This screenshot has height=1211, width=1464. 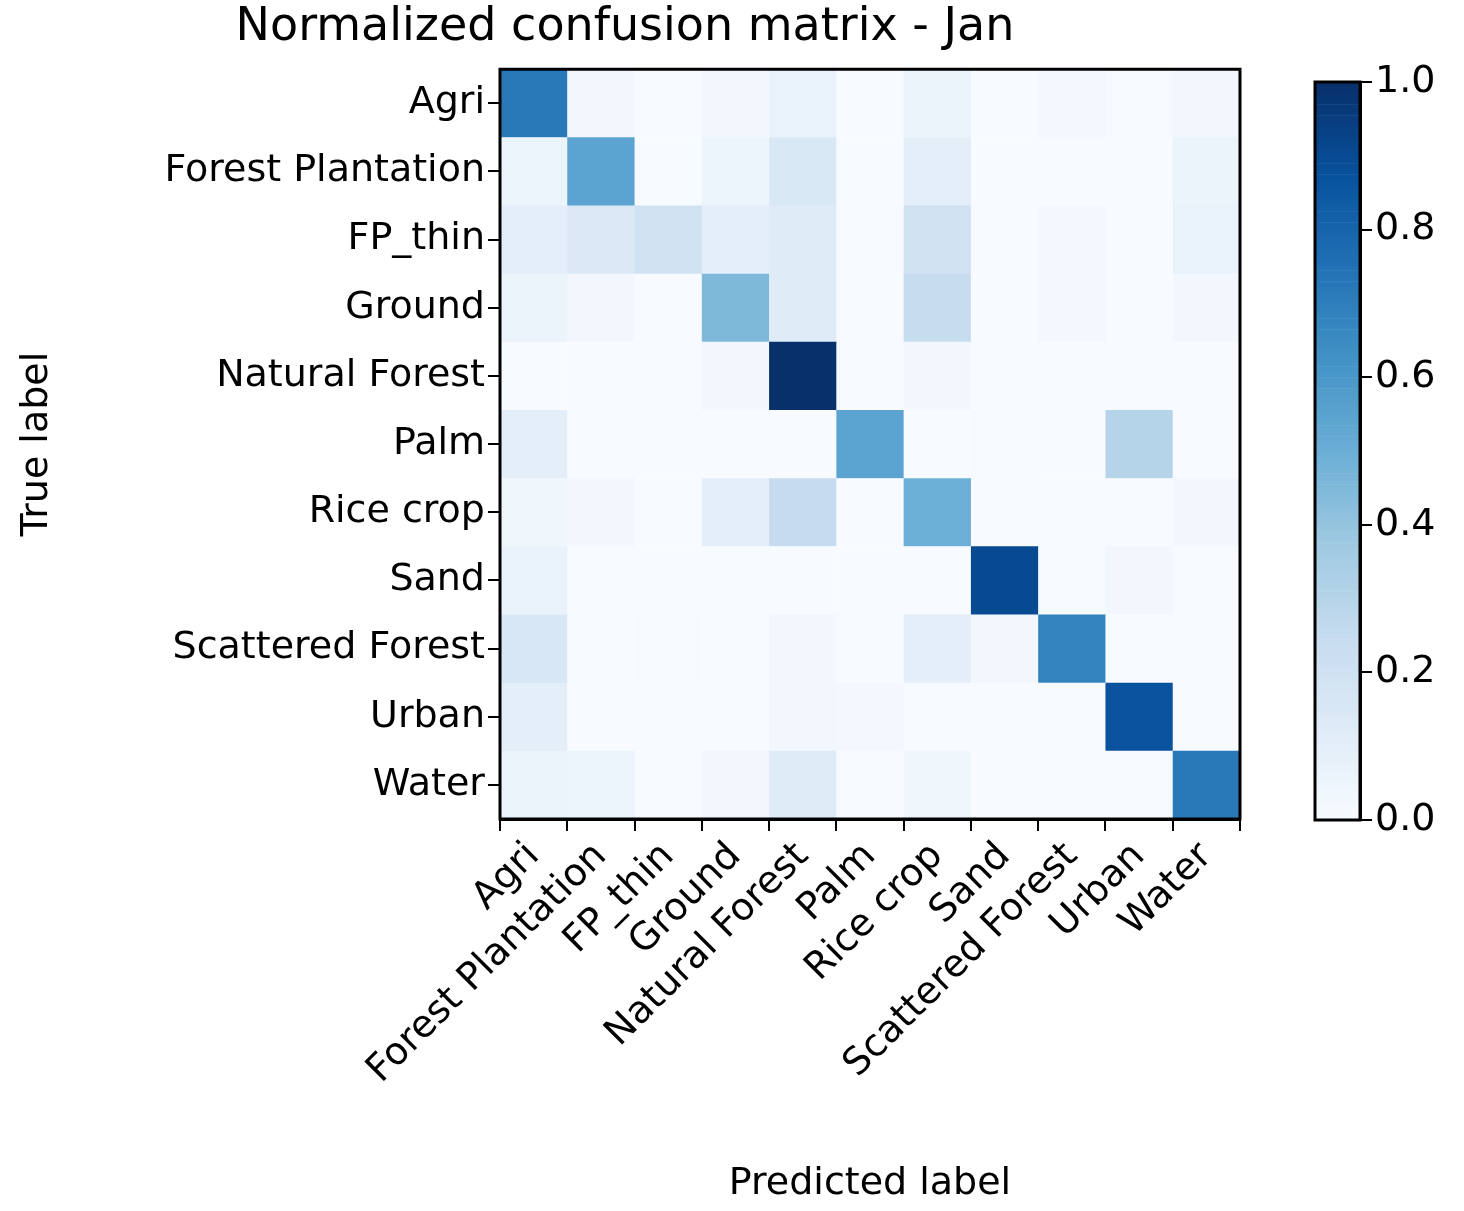 What do you see at coordinates (324, 168) in the screenshot?
I see `y-tick-label: Forest Plantation` at bounding box center [324, 168].